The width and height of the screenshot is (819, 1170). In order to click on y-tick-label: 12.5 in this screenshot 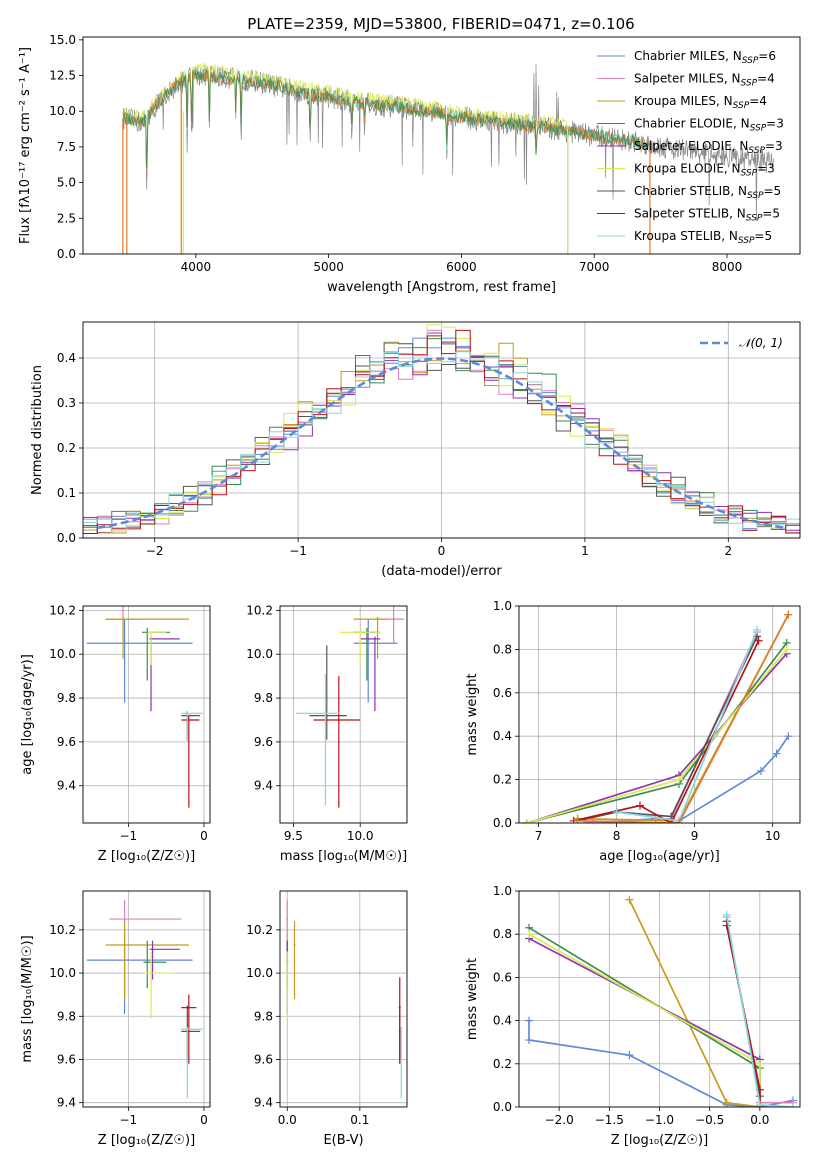, I will do `click(62, 76)`.